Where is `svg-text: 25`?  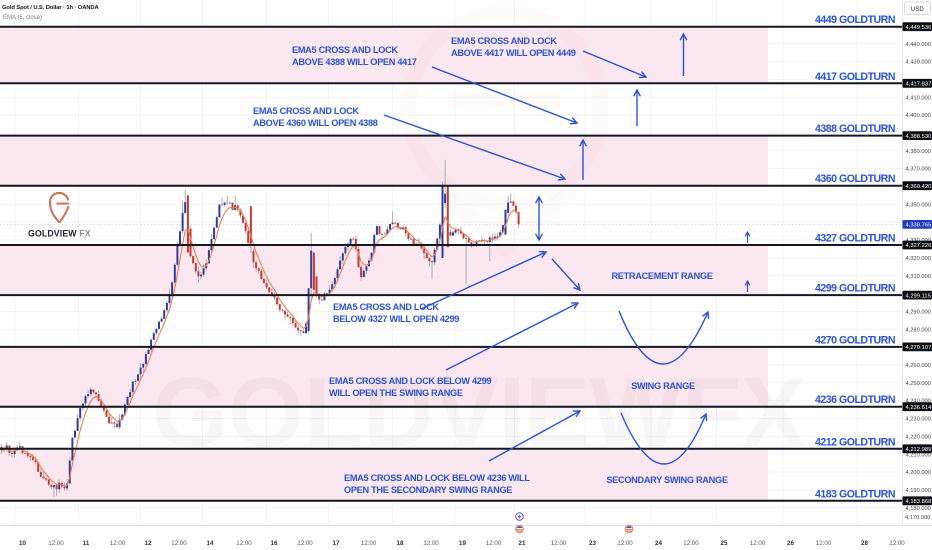 svg-text: 25 is located at coordinates (724, 543).